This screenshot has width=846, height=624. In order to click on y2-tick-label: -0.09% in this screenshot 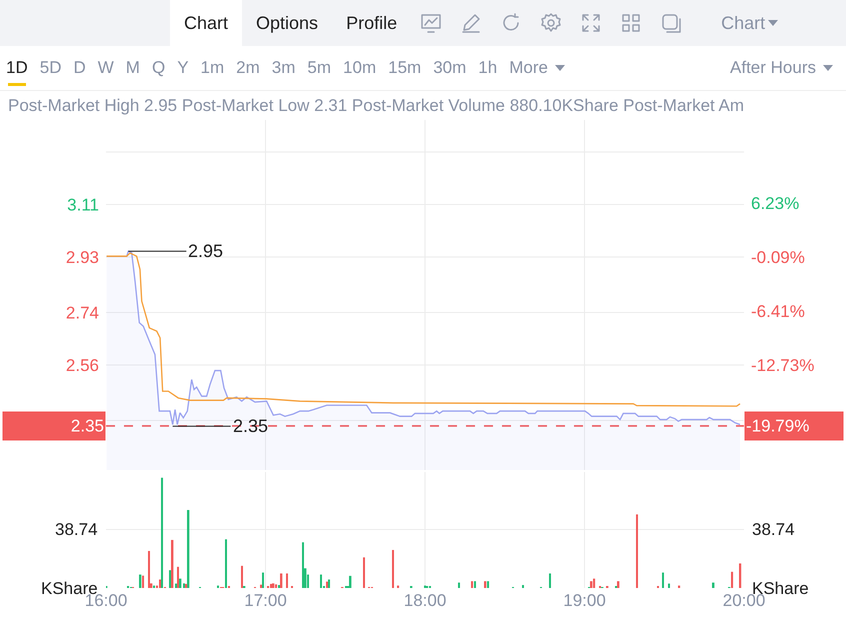, I will do `click(778, 258)`.